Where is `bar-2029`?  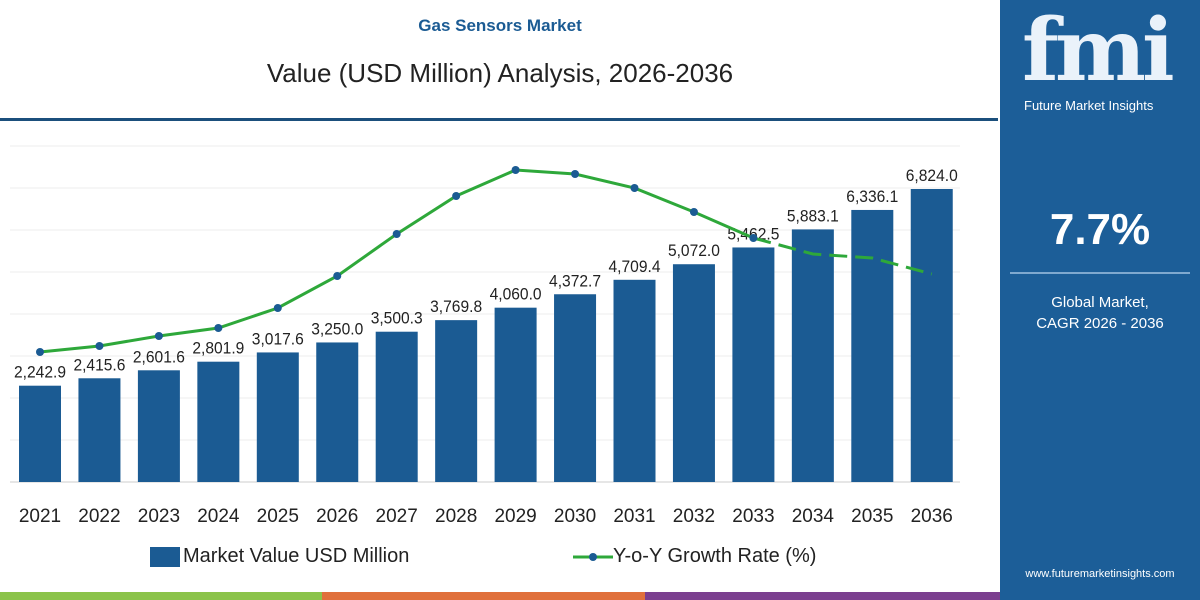 bar-2029 is located at coordinates (515, 394).